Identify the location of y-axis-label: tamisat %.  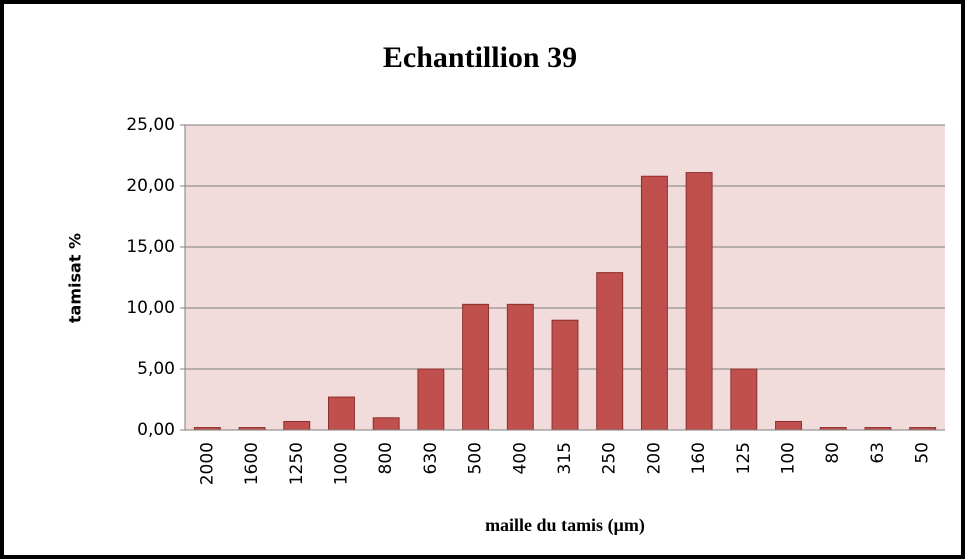
(75, 278).